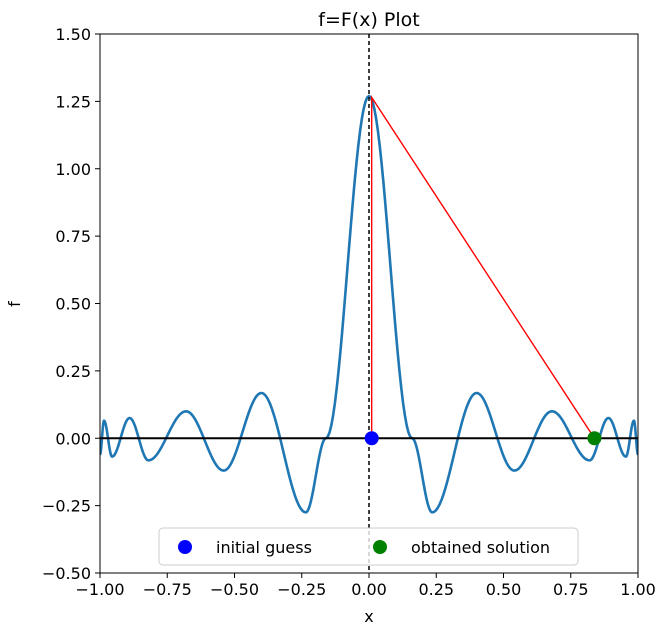 The width and height of the screenshot is (667, 634). Describe the element at coordinates (73, 101) in the screenshot. I see `y-tick-label: 1.25` at that location.